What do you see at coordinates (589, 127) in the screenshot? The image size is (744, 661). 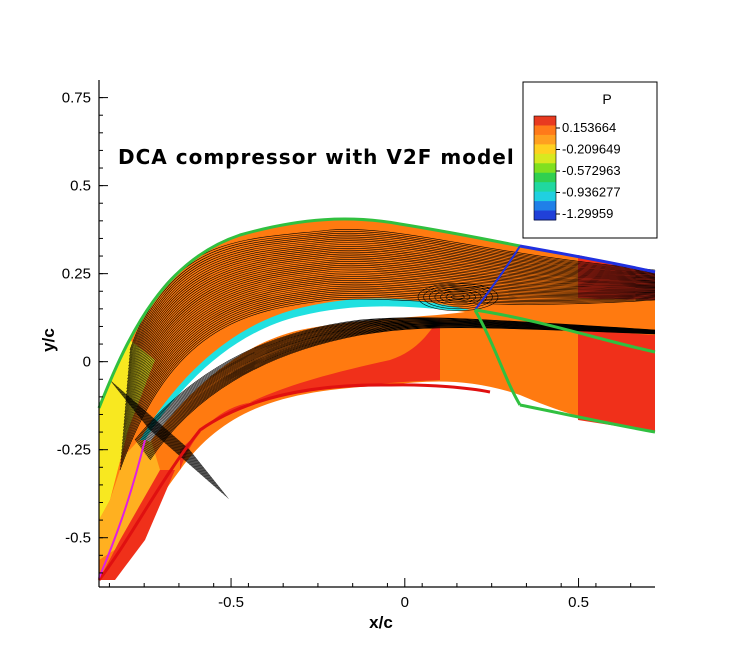 I see `legend-level-label: 0.153664` at bounding box center [589, 127].